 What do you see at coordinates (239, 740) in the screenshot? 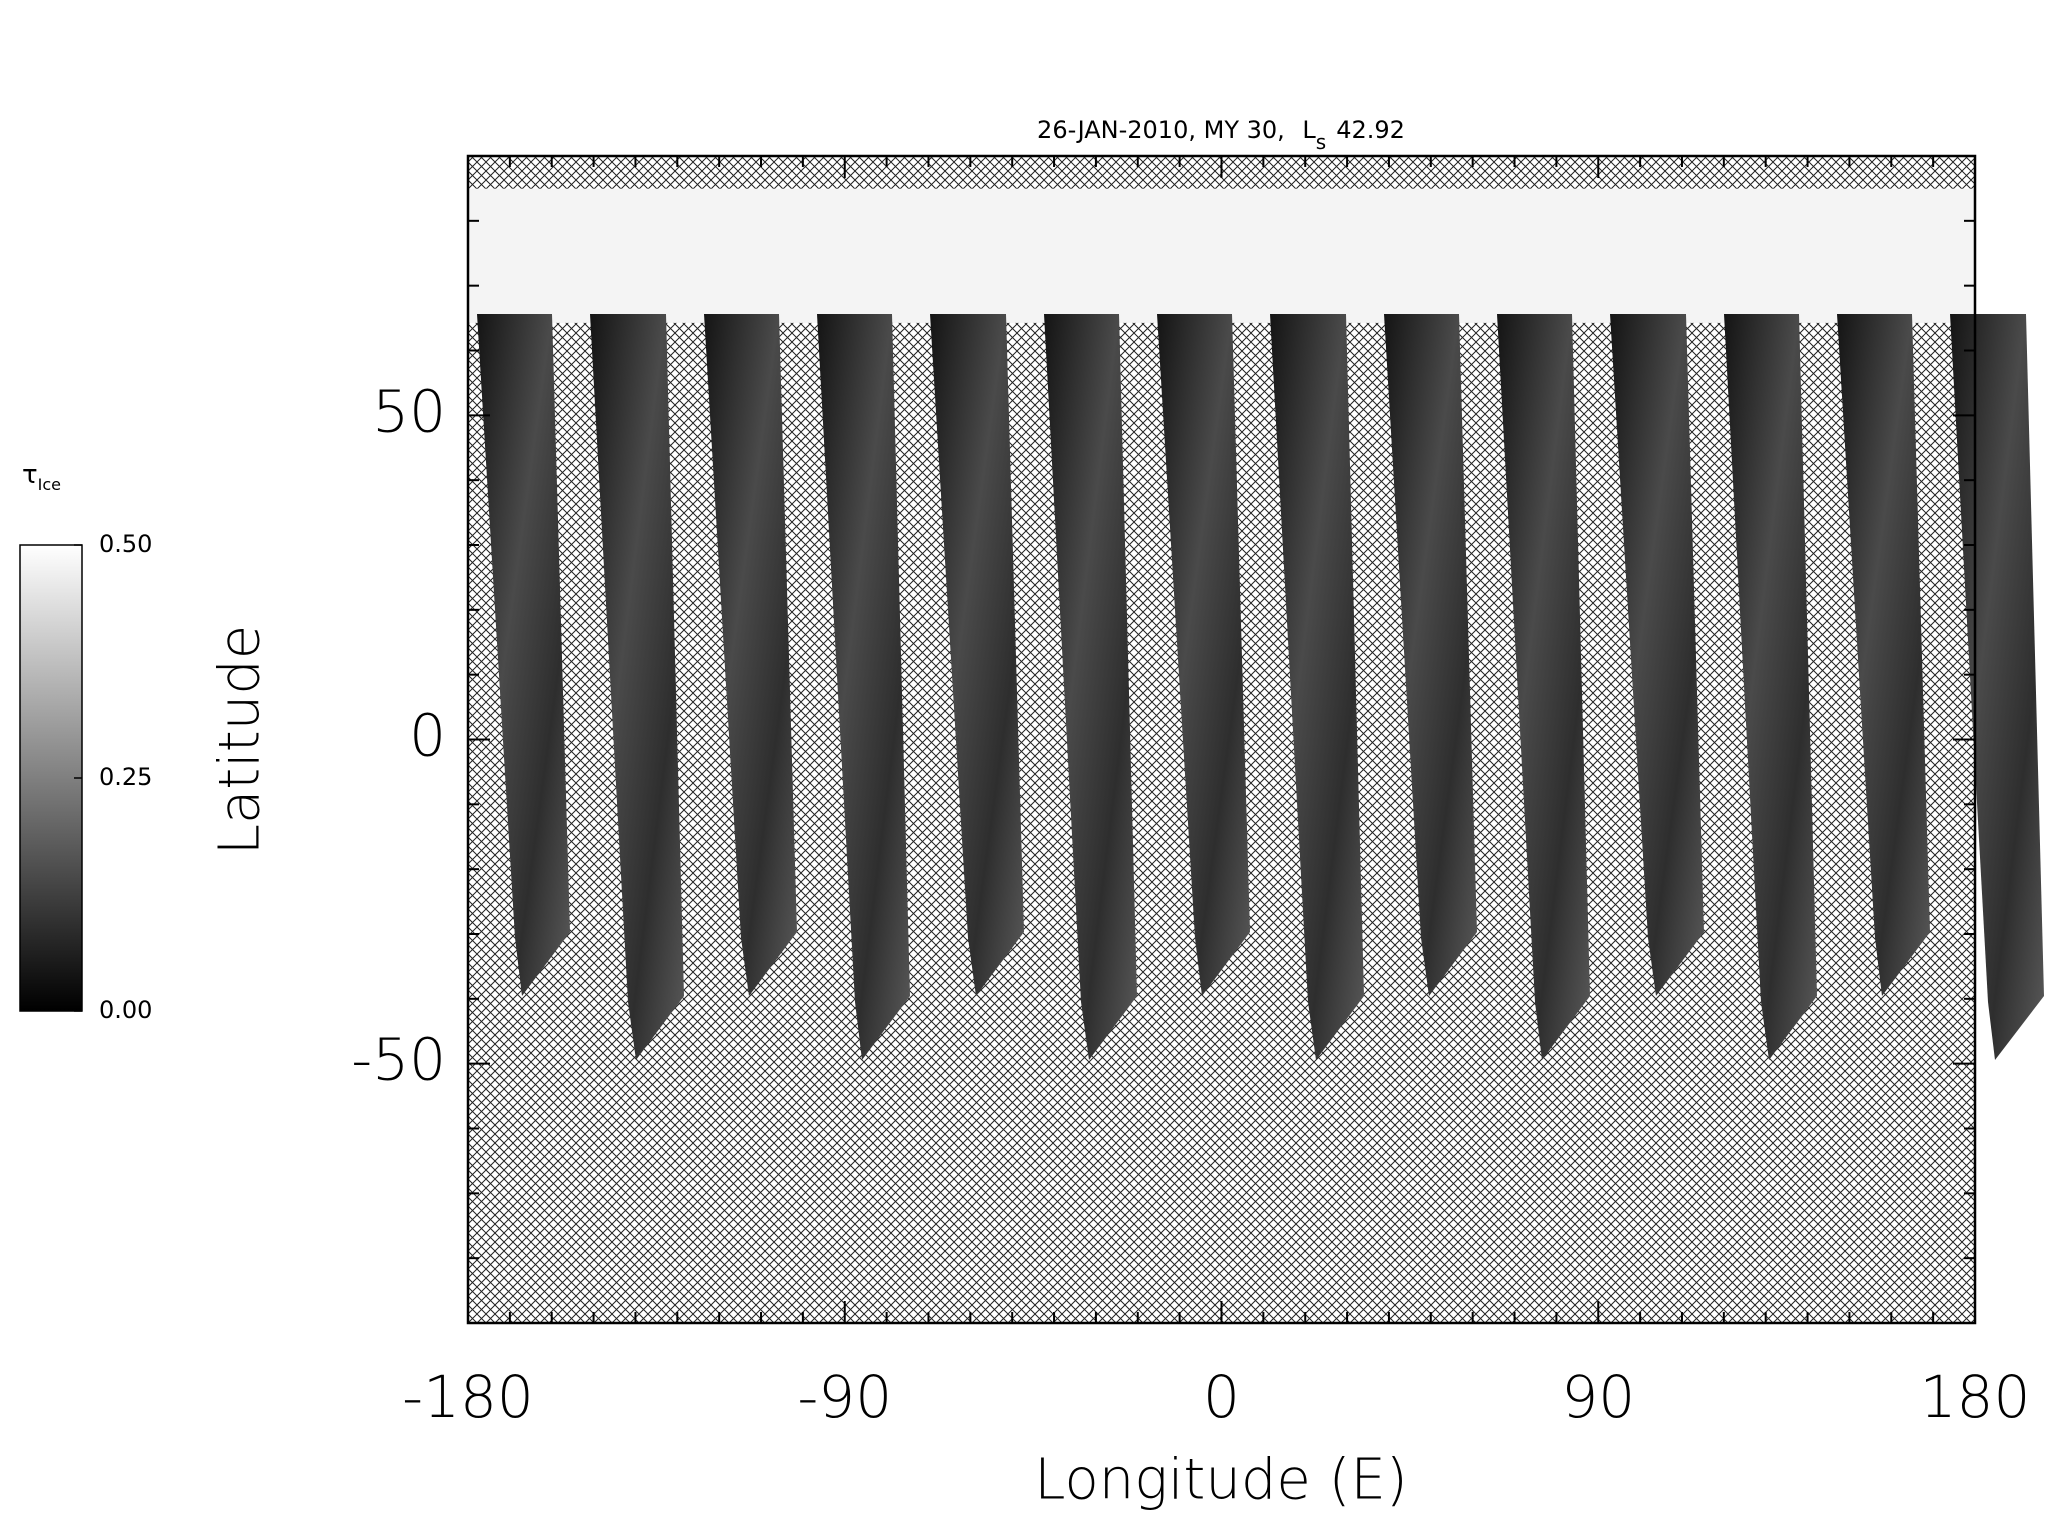
I see `y-axis-label: Latitude` at bounding box center [239, 740].